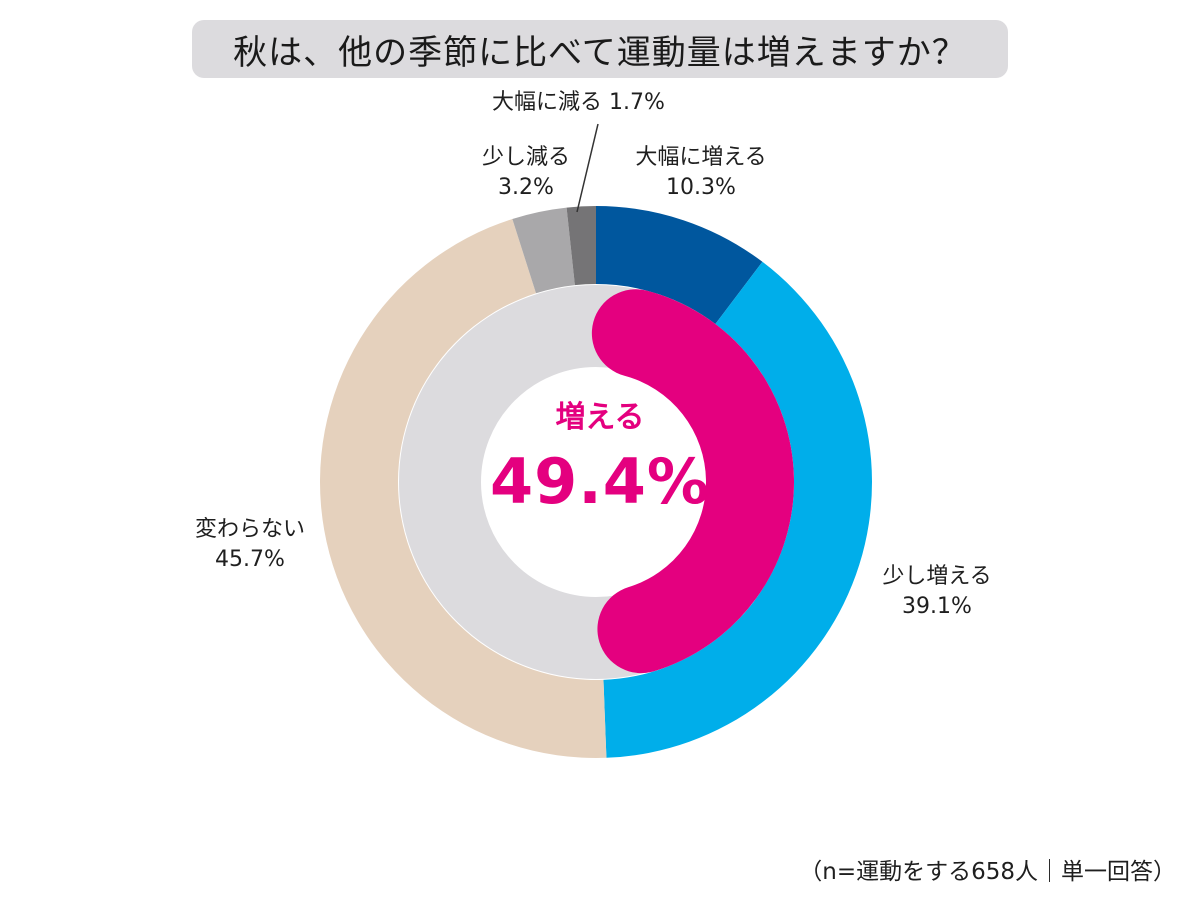 The height and width of the screenshot is (900, 1200). Describe the element at coordinates (679, 265) in the screenshot. I see `slice-increase-much` at that location.